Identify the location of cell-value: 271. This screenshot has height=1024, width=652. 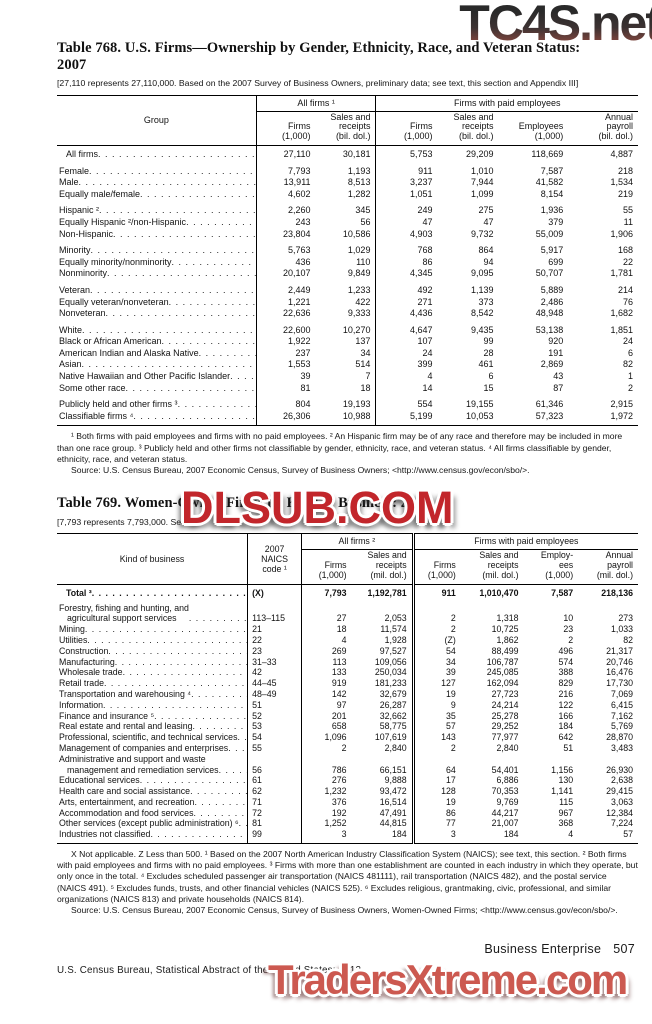
(406, 302).